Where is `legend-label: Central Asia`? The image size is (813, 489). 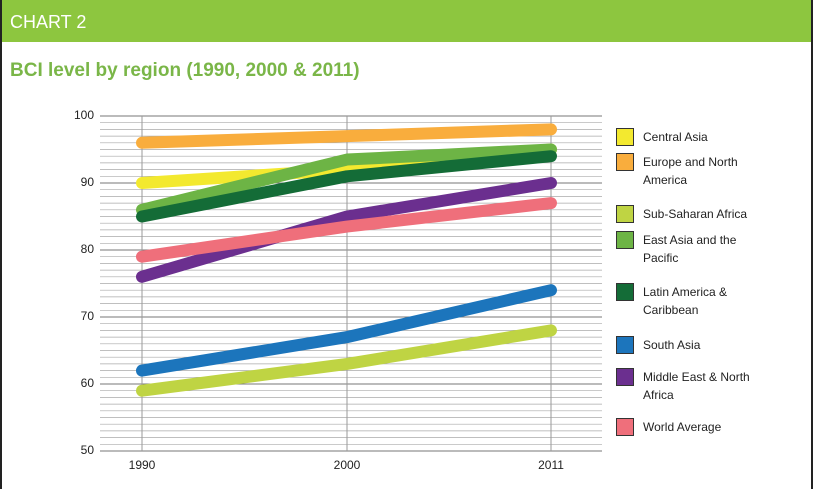 legend-label: Central Asia is located at coordinates (675, 137).